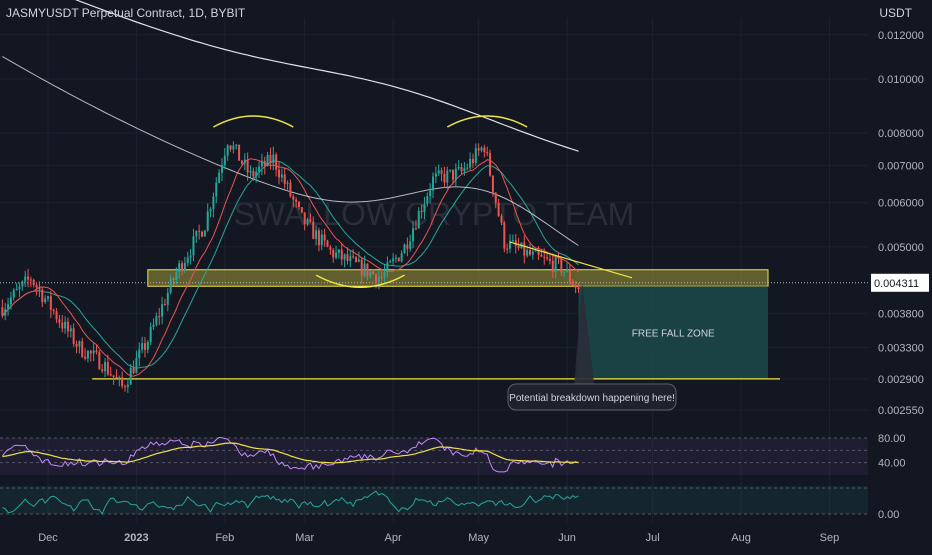 Image resolution: width=932 pixels, height=555 pixels. I want to click on free-fall-zone-label: FREE FALL ZONE, so click(673, 334).